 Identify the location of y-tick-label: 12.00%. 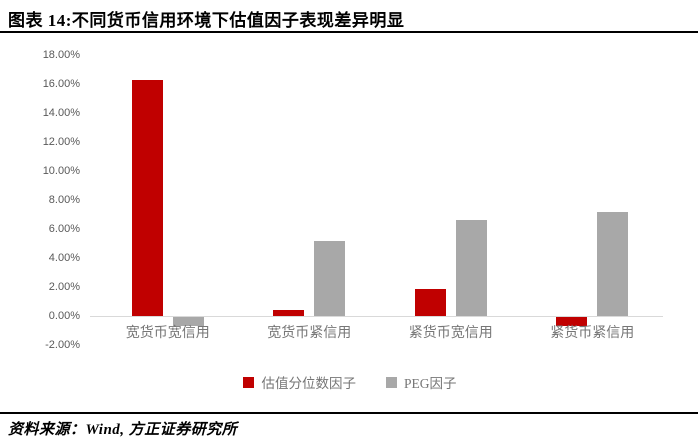
(61, 142).